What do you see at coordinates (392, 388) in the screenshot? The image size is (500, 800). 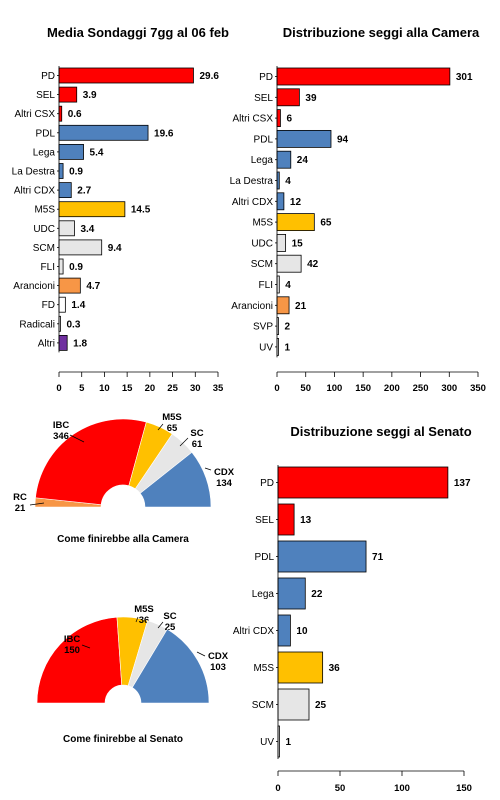 I see `camera-xtick-label: 200` at bounding box center [392, 388].